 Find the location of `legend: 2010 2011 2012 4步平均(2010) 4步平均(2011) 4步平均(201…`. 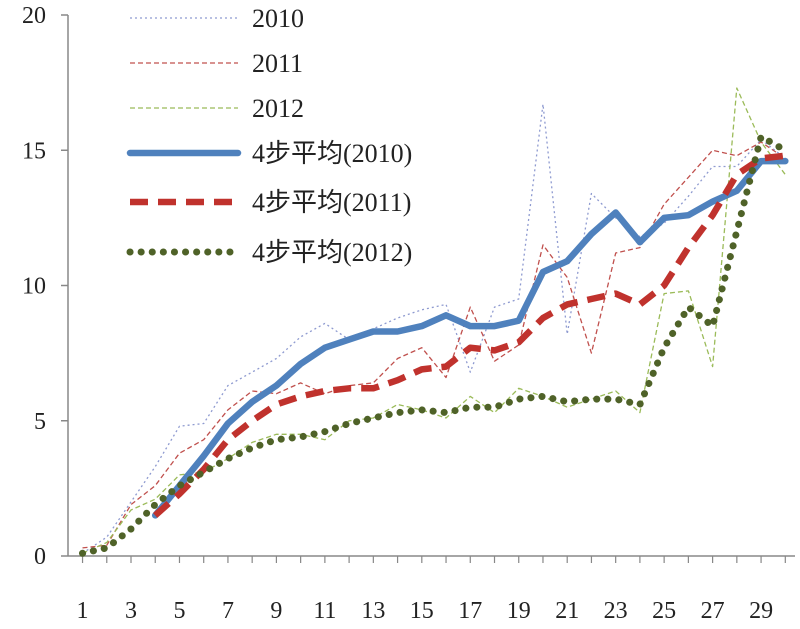

legend: 2010 2011 2012 4步平均(2010) 4步平均(2011) 4步平均(201… is located at coordinates (269, 135).